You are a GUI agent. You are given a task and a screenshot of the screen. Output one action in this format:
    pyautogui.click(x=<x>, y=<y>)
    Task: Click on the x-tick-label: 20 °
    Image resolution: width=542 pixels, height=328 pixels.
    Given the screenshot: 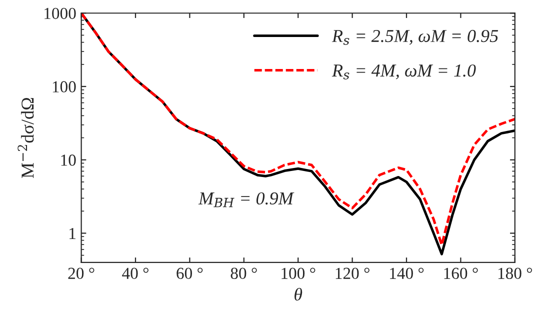 What is the action you would take?
    pyautogui.click(x=81, y=273)
    